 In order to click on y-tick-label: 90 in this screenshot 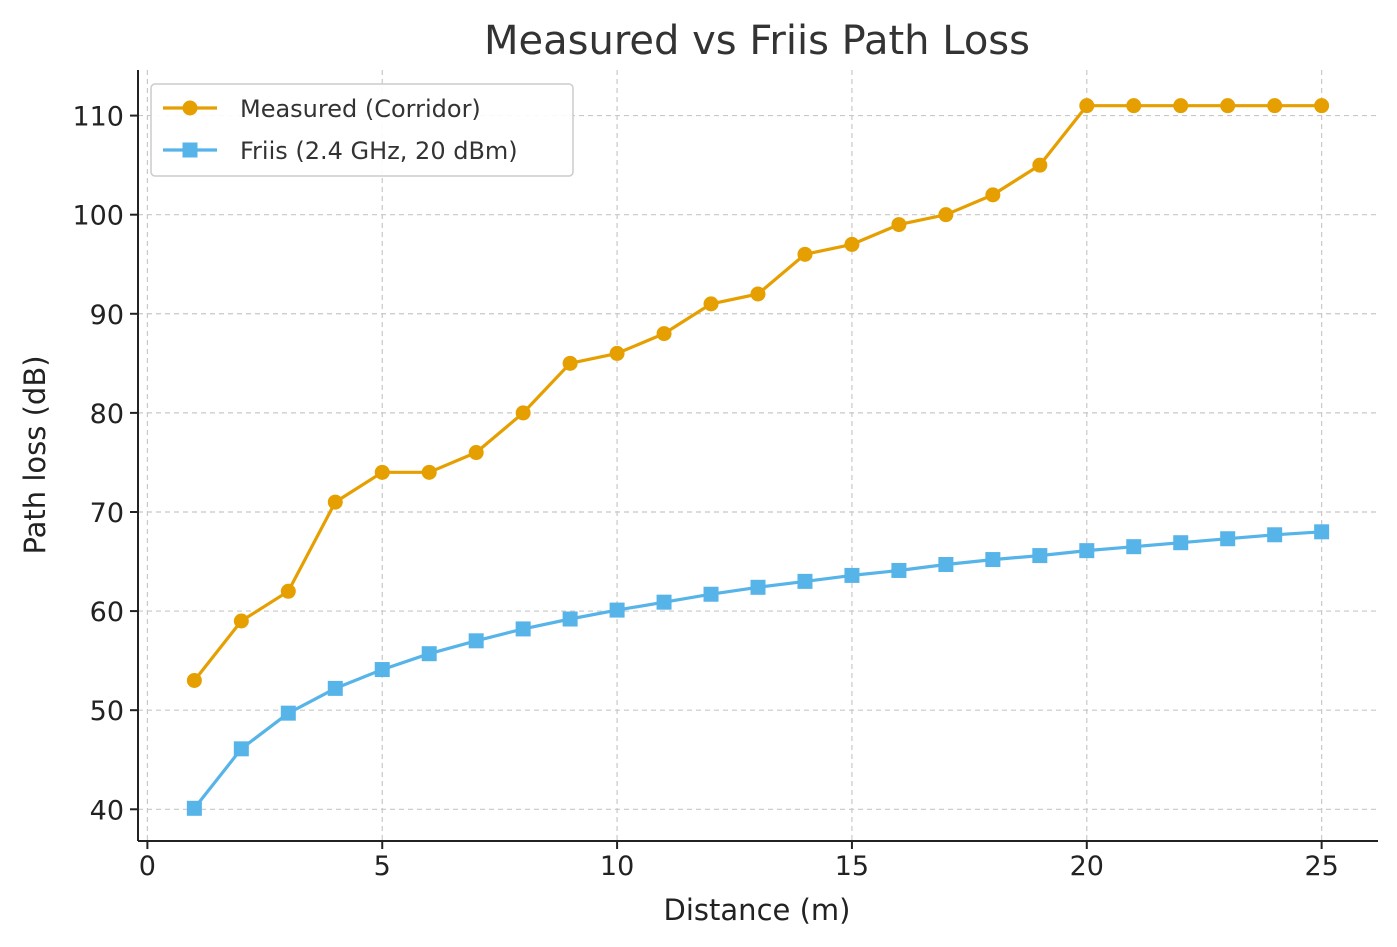, I will do `click(107, 315)`.